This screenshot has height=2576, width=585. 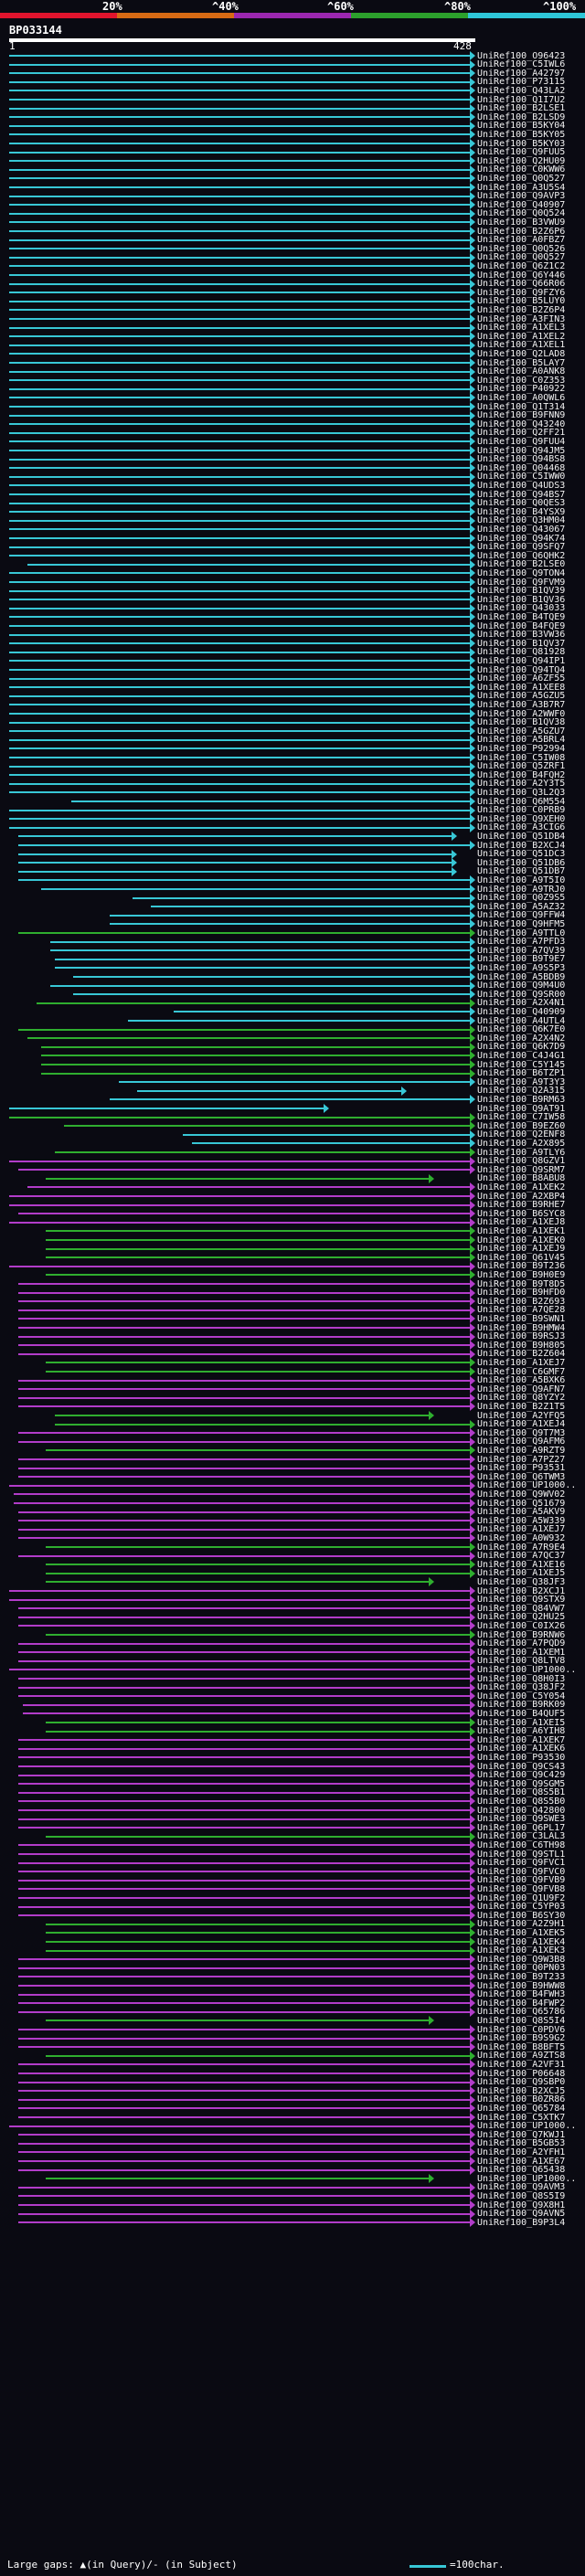 What do you see at coordinates (521, 240) in the screenshot?
I see `hit-label: UniRef100_A0FBZ7` at bounding box center [521, 240].